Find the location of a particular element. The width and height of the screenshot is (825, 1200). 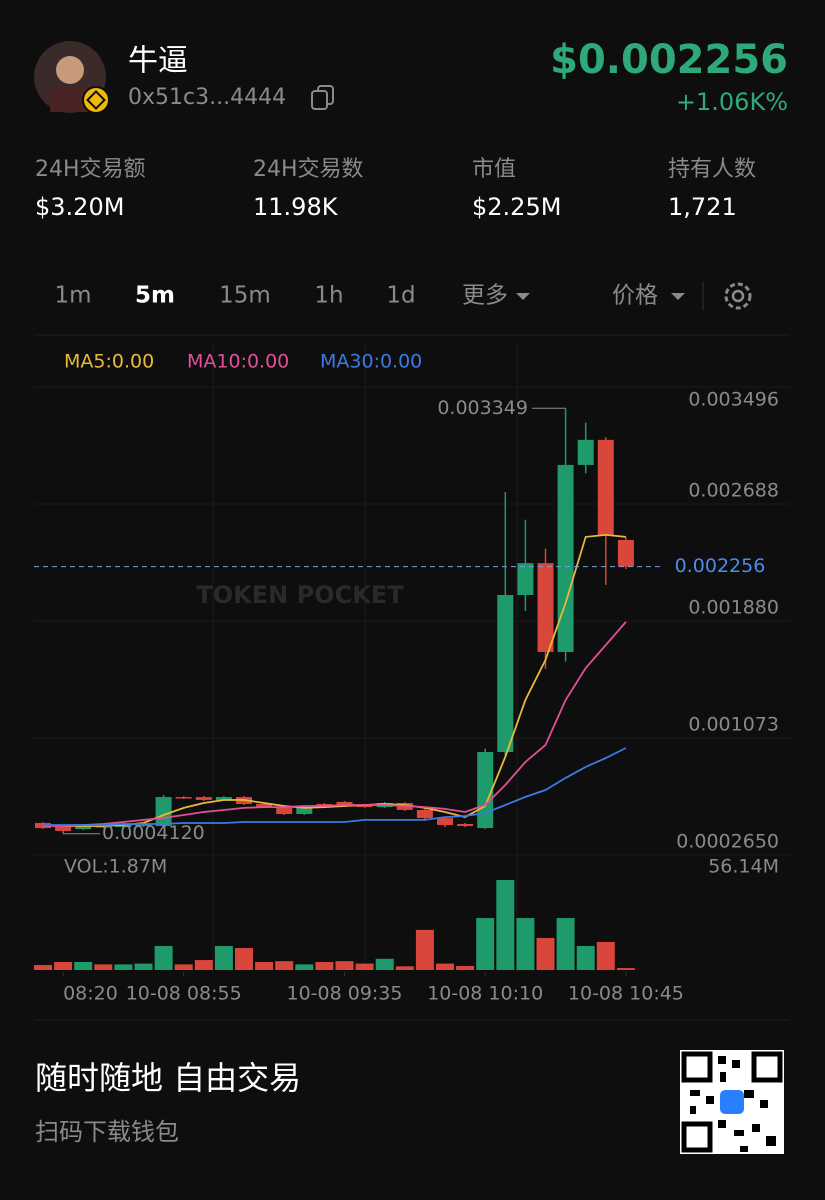

watermark: TOKEN POCKET is located at coordinates (300, 595).